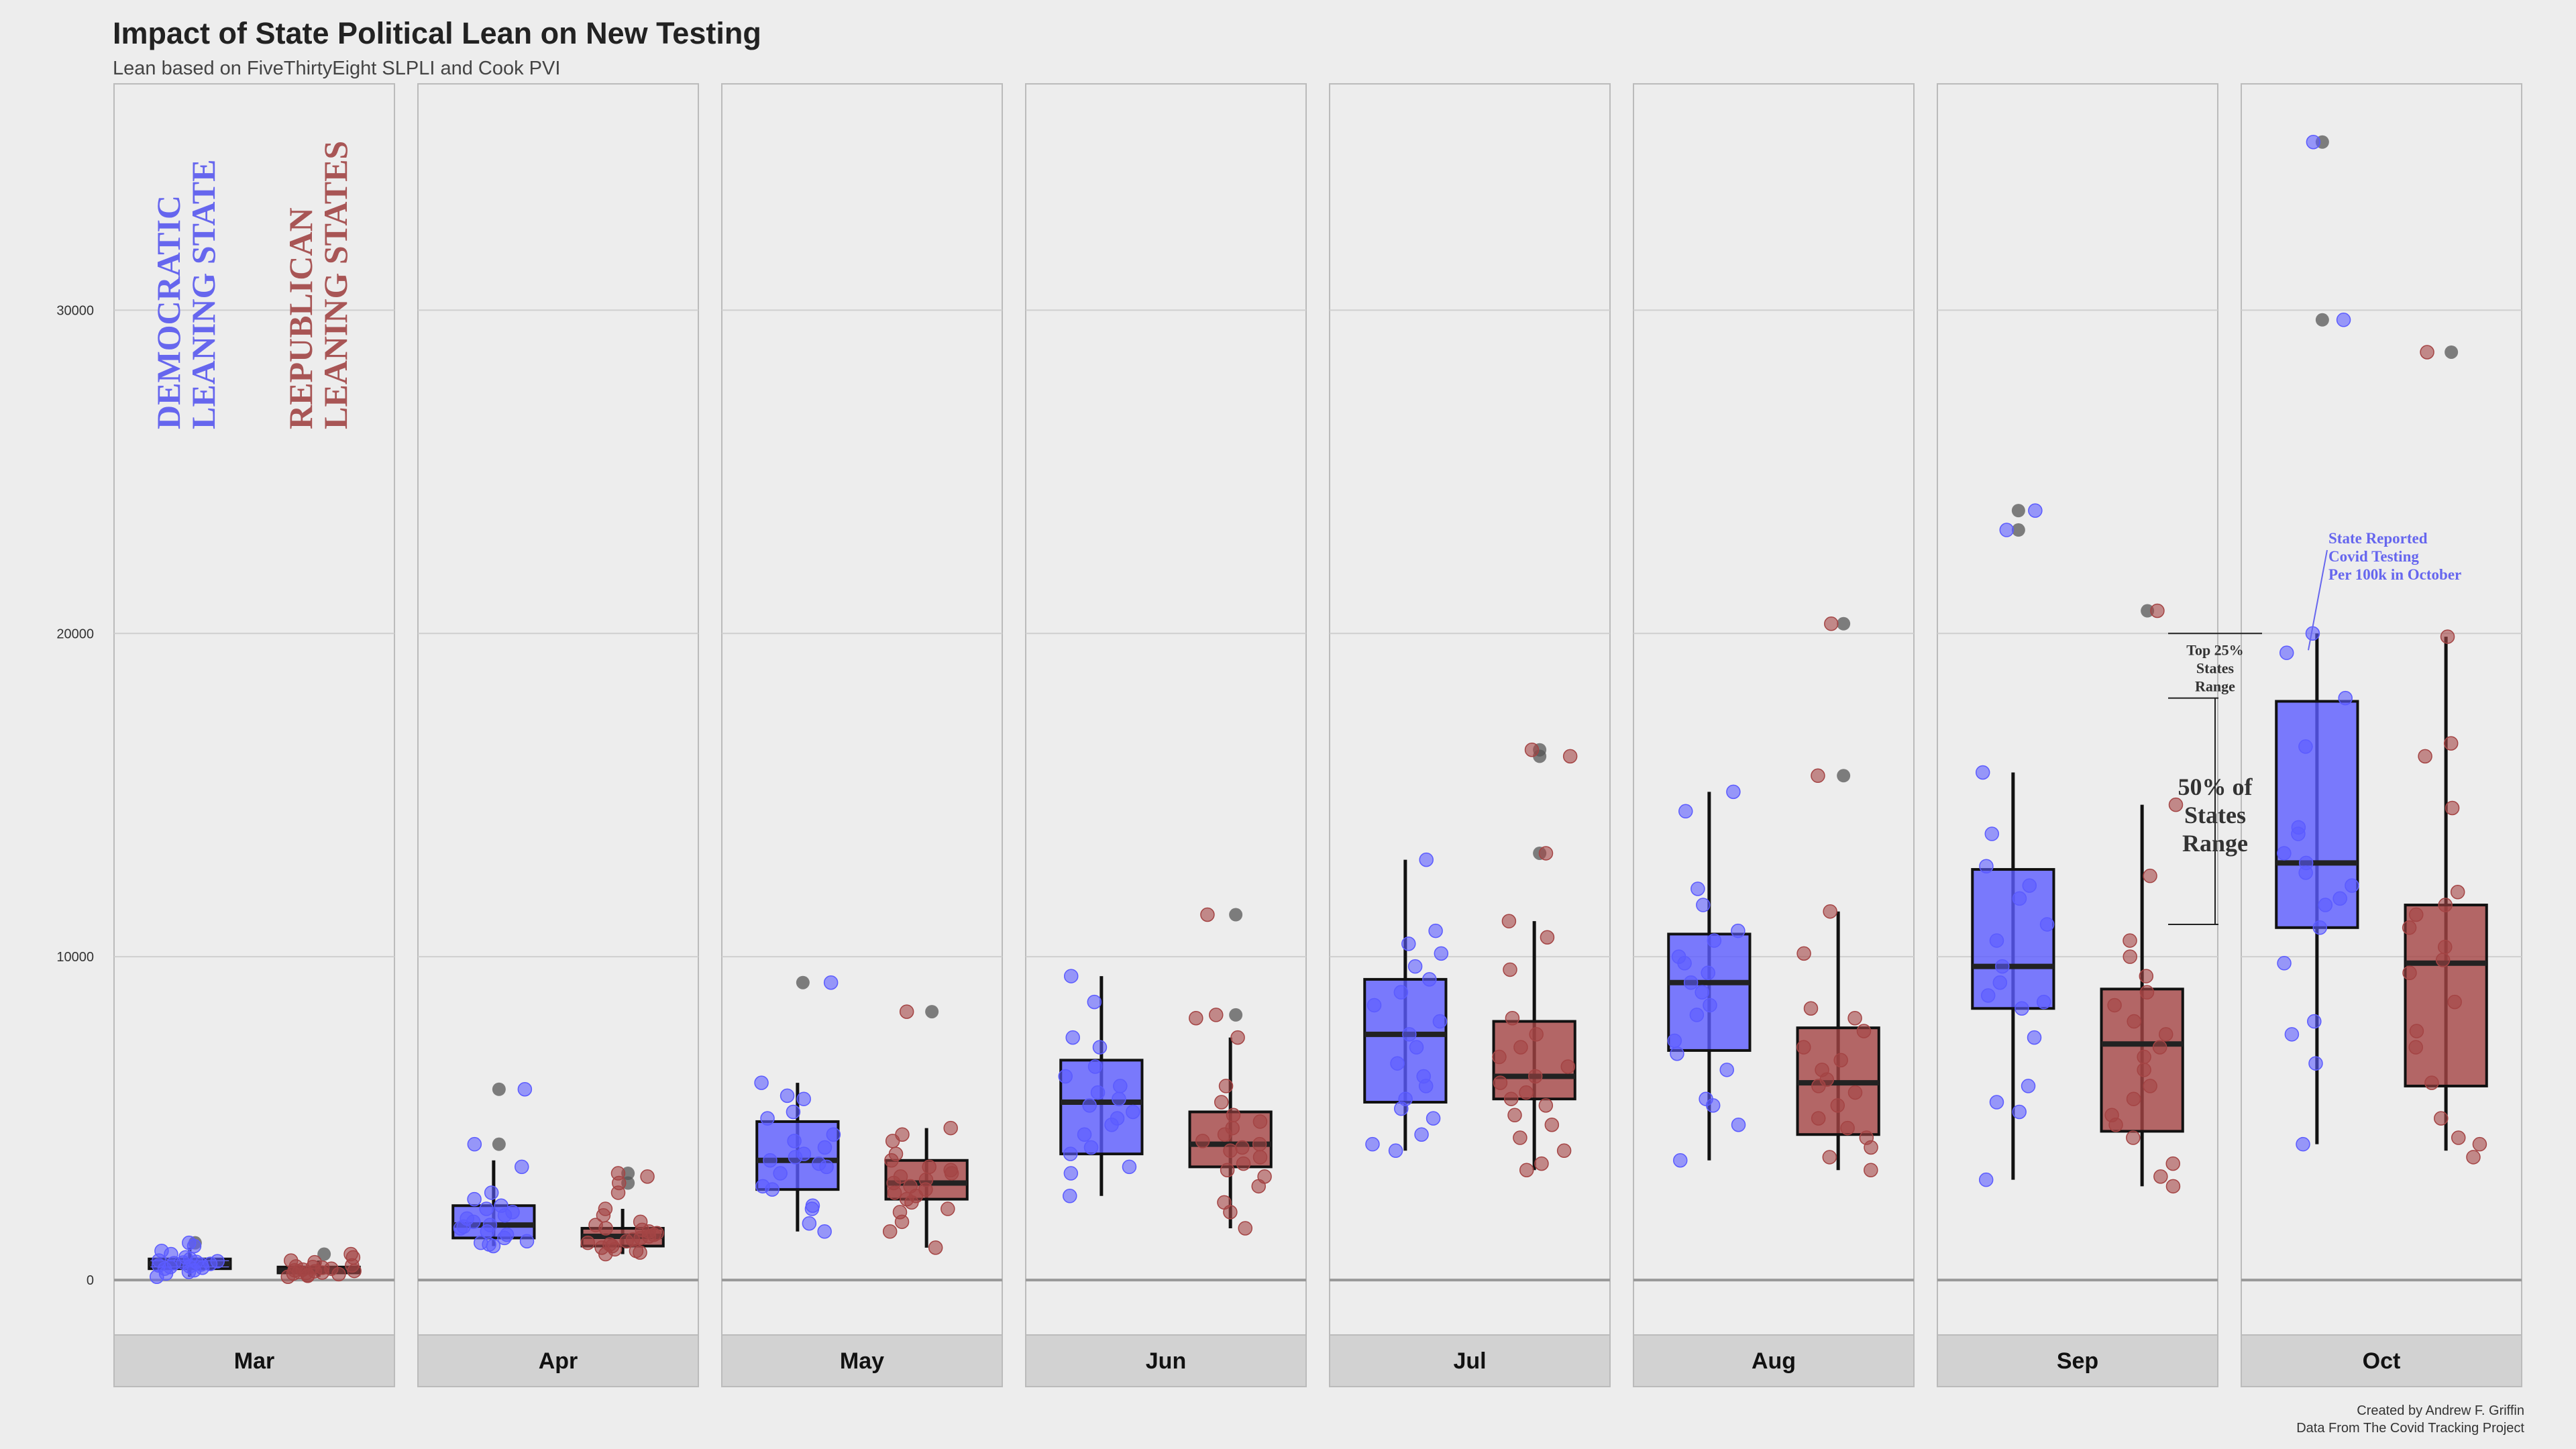 The width and height of the screenshot is (2576, 1449). Describe the element at coordinates (190, 1260) in the screenshot. I see `box-dem-mar` at that location.